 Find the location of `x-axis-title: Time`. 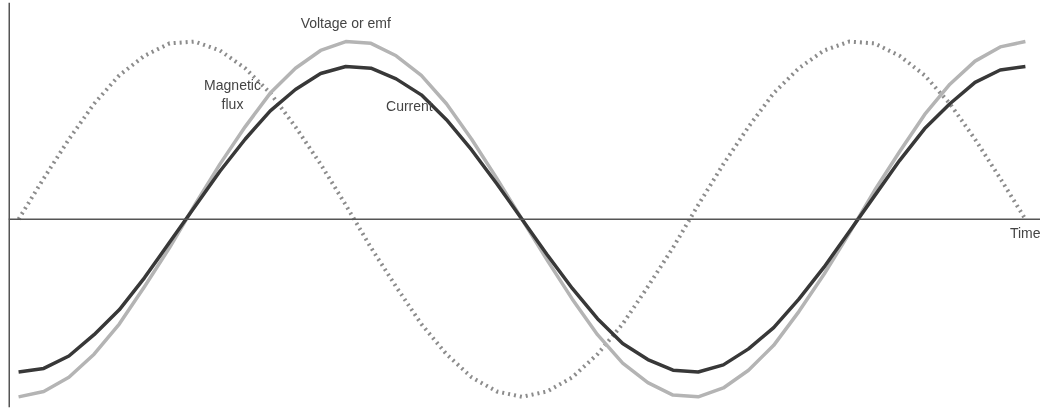

x-axis-title: Time is located at coordinates (1024, 233).